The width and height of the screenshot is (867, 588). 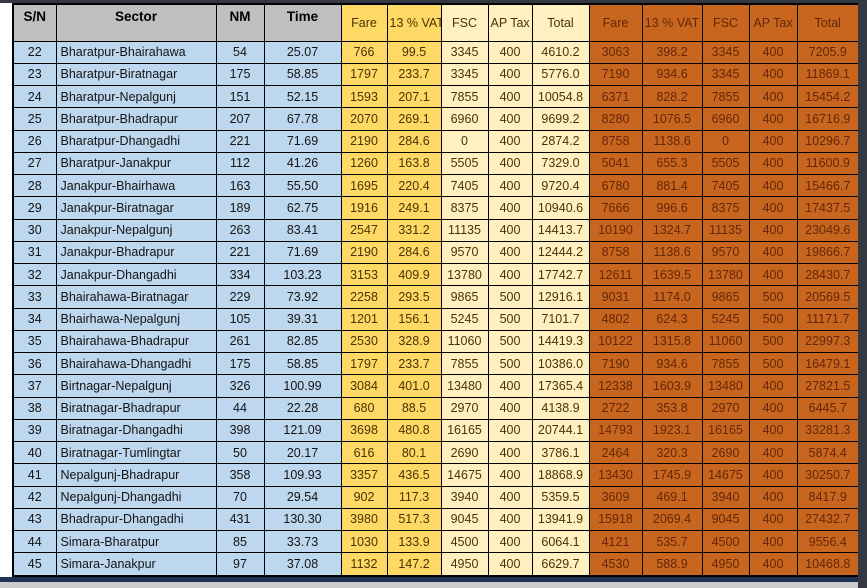 I want to click on header-fsc-a: FSC, so click(x=464, y=22).